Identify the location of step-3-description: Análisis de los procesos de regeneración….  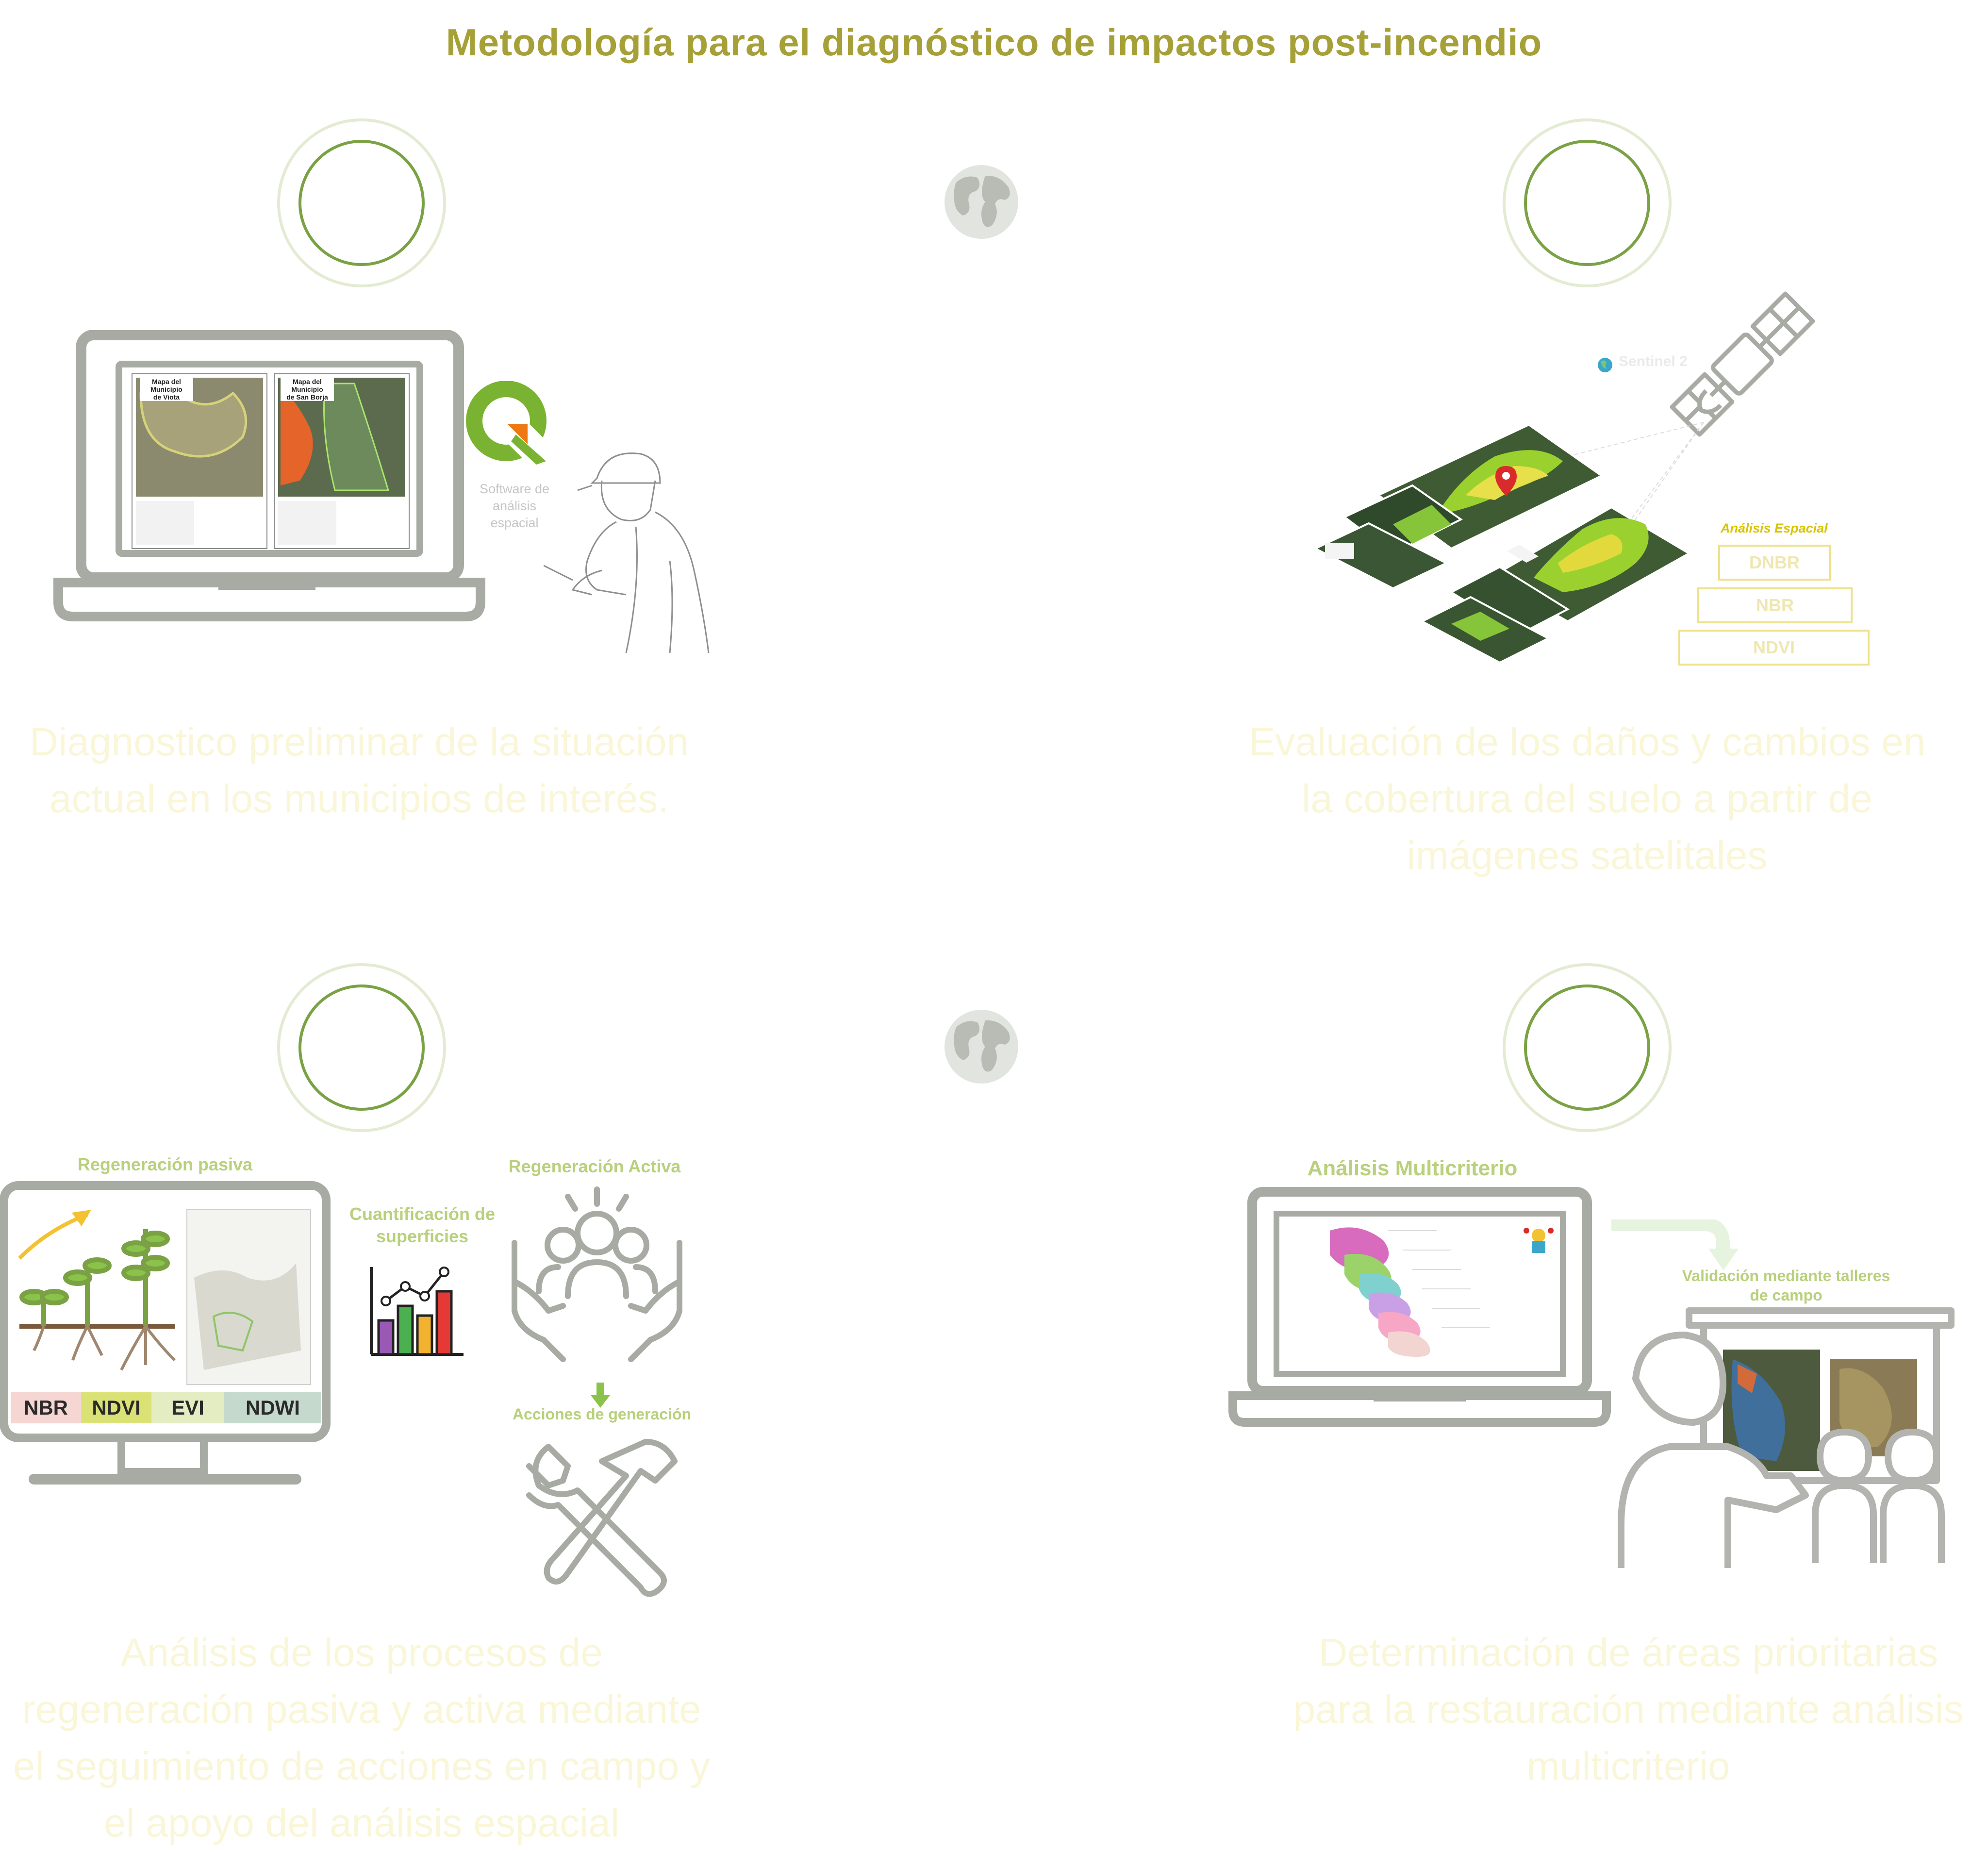
(361, 1738).